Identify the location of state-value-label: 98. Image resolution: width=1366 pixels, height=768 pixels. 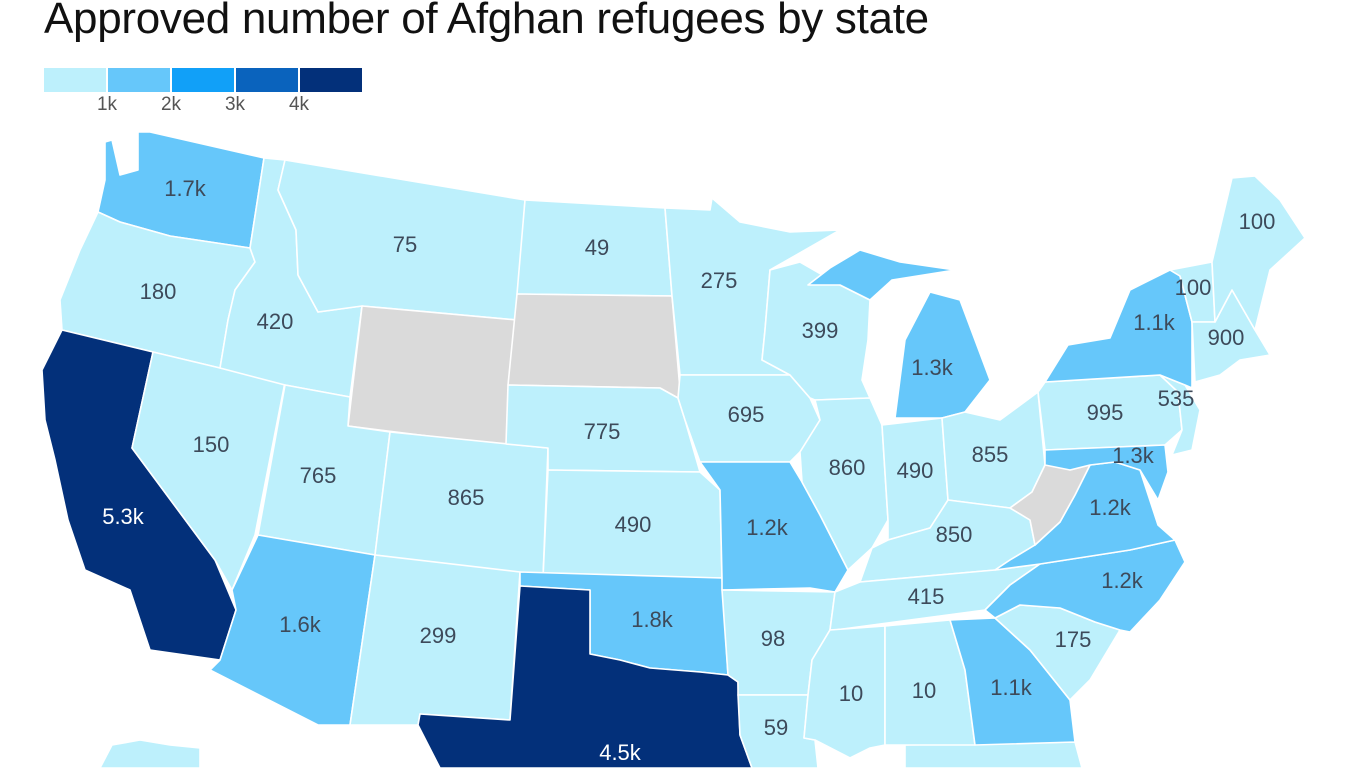
(773, 638).